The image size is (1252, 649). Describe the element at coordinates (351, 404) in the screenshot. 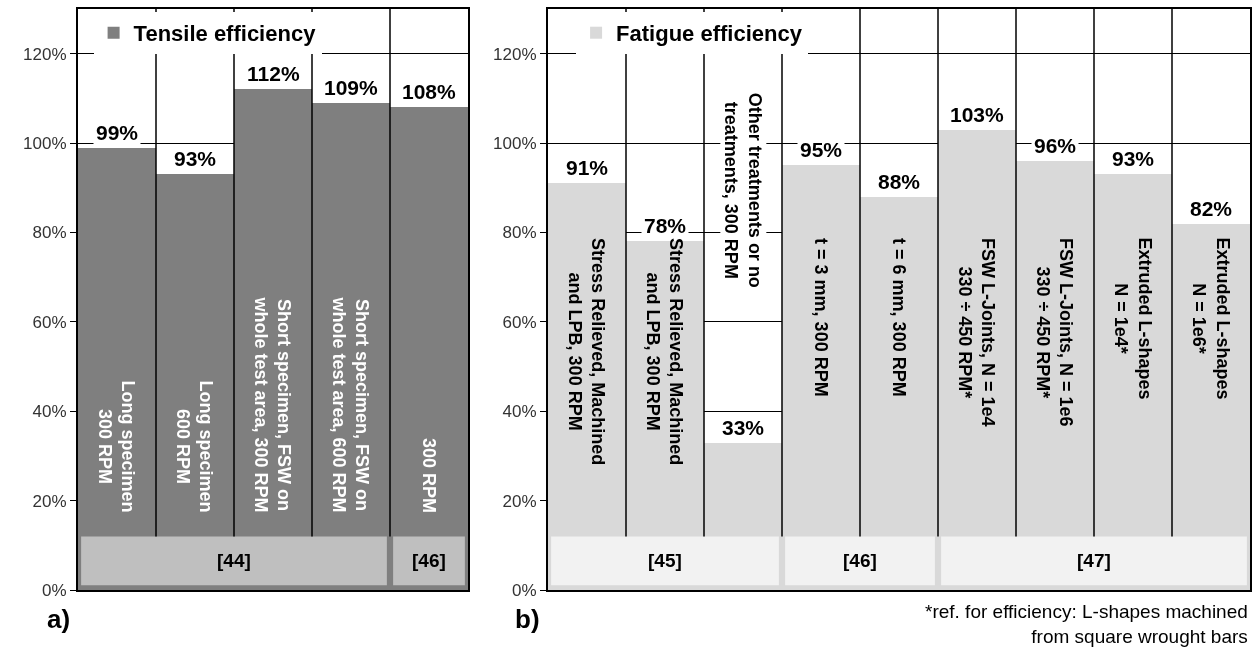

I see `x-tick-label: Short specimen, FSW on whole test area, 600 RPM` at that location.